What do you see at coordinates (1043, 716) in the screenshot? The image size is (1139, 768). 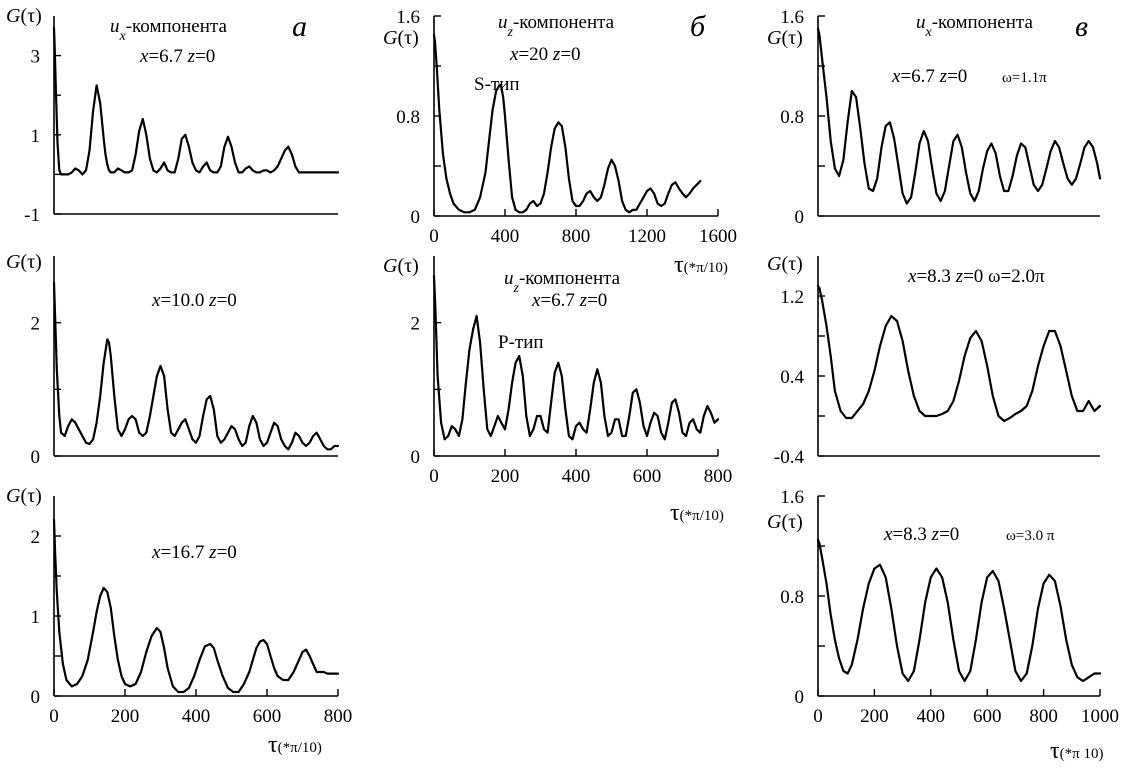 I see `c3-xtick-label-4: 800` at bounding box center [1043, 716].